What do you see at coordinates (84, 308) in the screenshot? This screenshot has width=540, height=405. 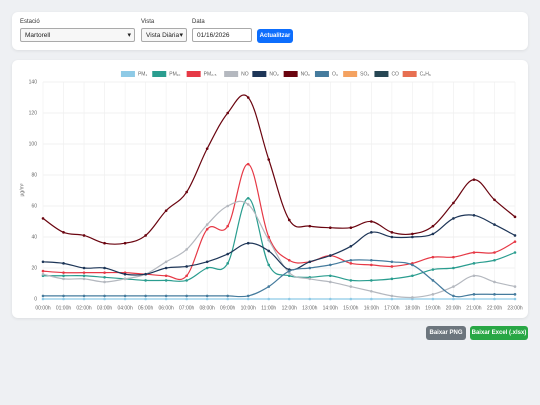 I see `x-tick-label: 02:00h` at bounding box center [84, 308].